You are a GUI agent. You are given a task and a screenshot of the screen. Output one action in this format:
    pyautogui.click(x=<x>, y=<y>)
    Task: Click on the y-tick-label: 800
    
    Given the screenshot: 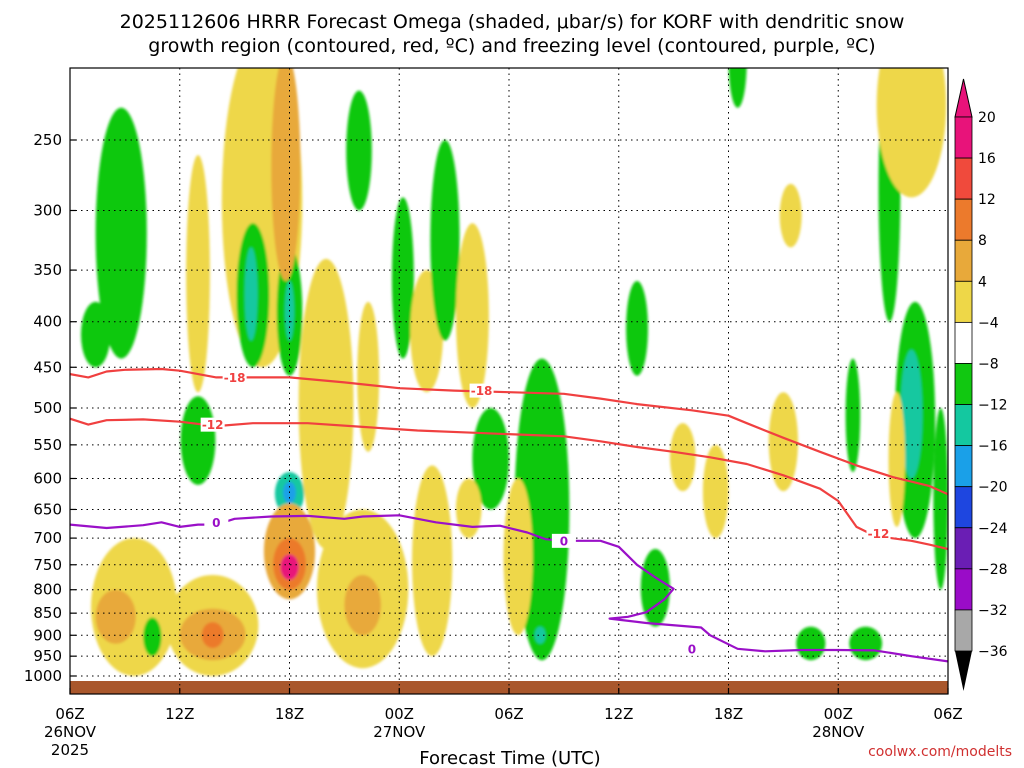 What is the action you would take?
    pyautogui.click(x=47, y=590)
    